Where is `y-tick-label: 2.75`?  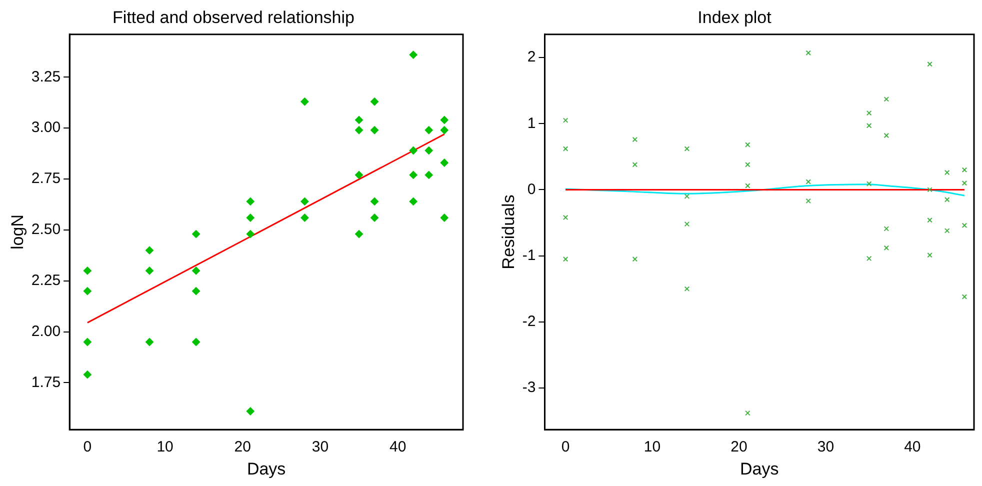 y-tick-label: 2.75 is located at coordinates (46, 179).